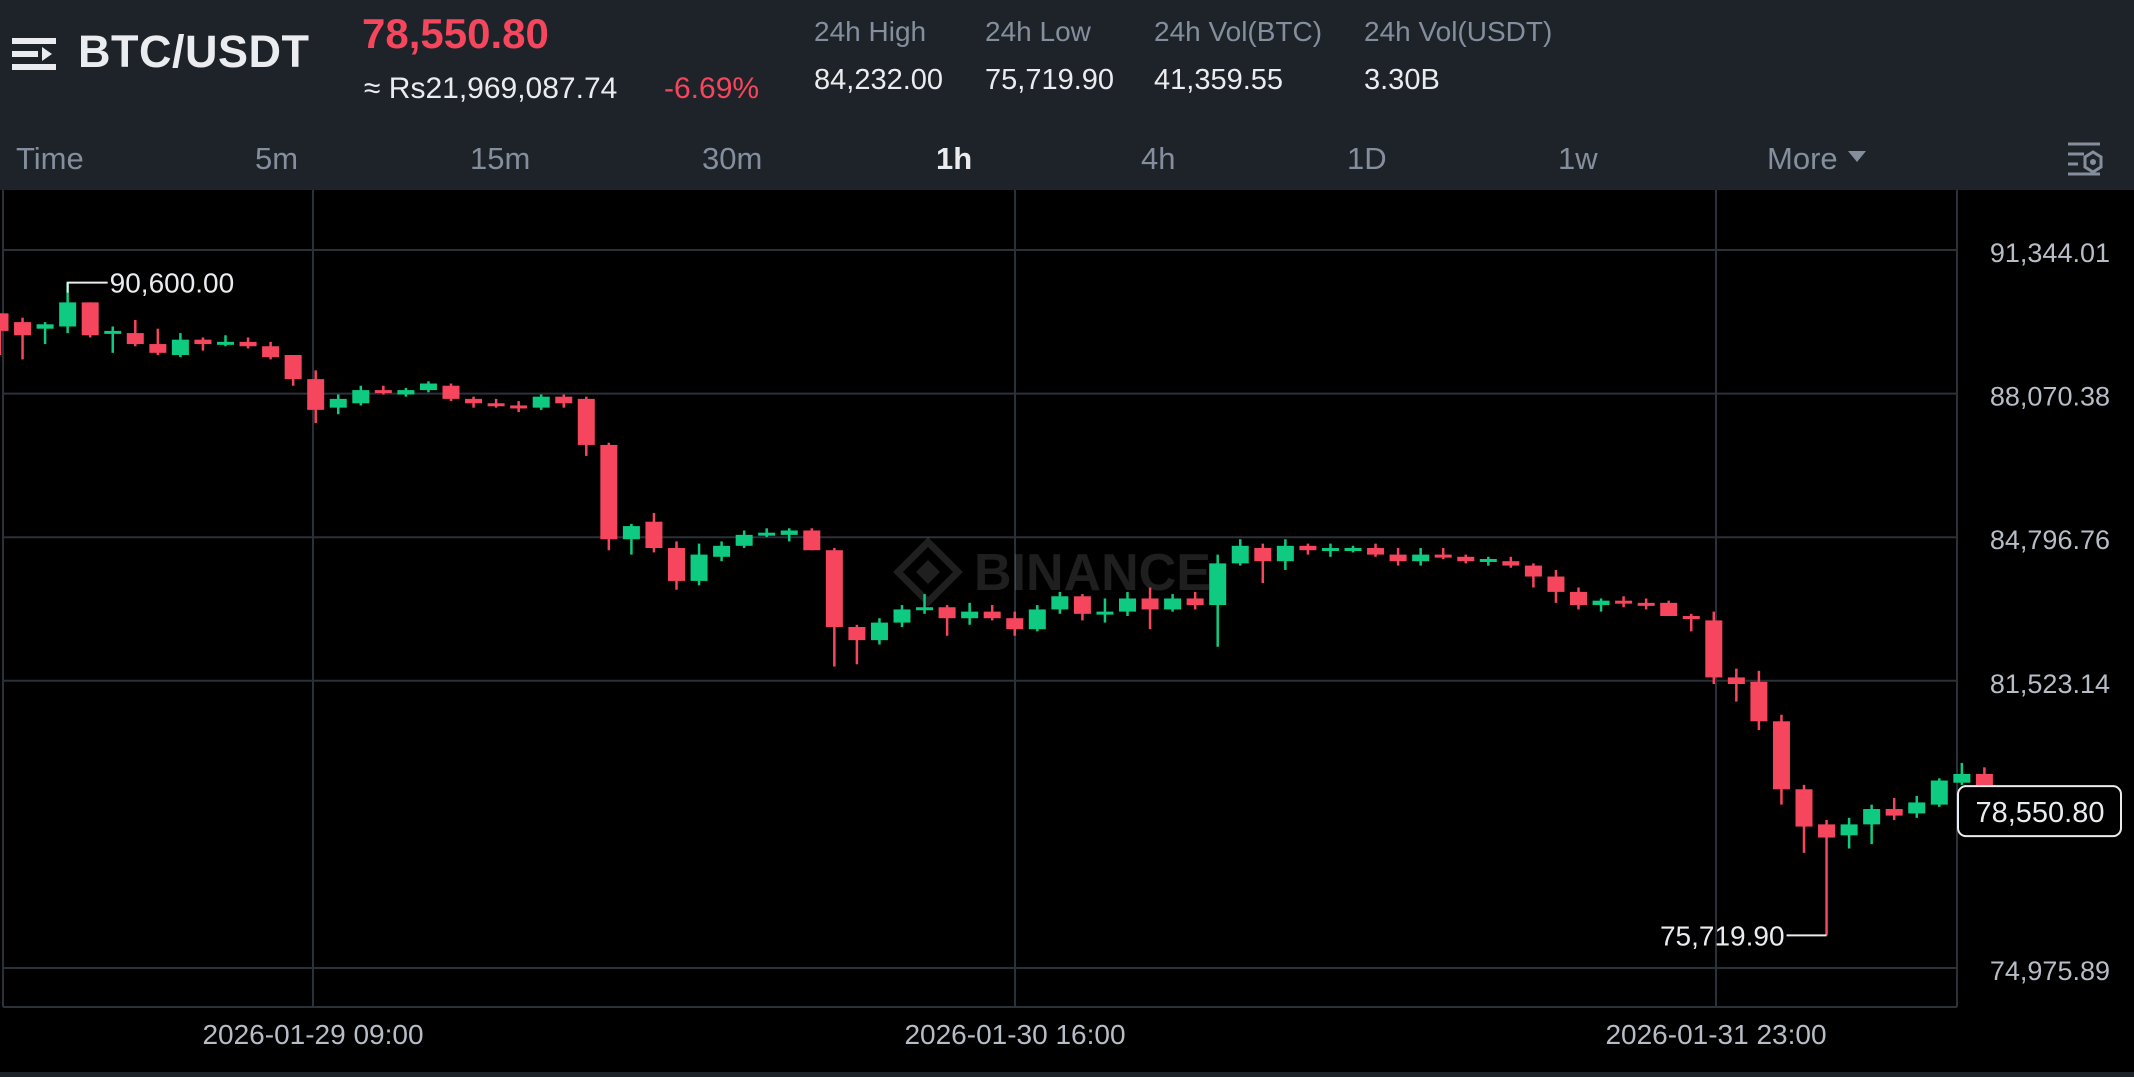 The width and height of the screenshot is (2134, 1077). I want to click on interval-5m: 5m, so click(277, 158).